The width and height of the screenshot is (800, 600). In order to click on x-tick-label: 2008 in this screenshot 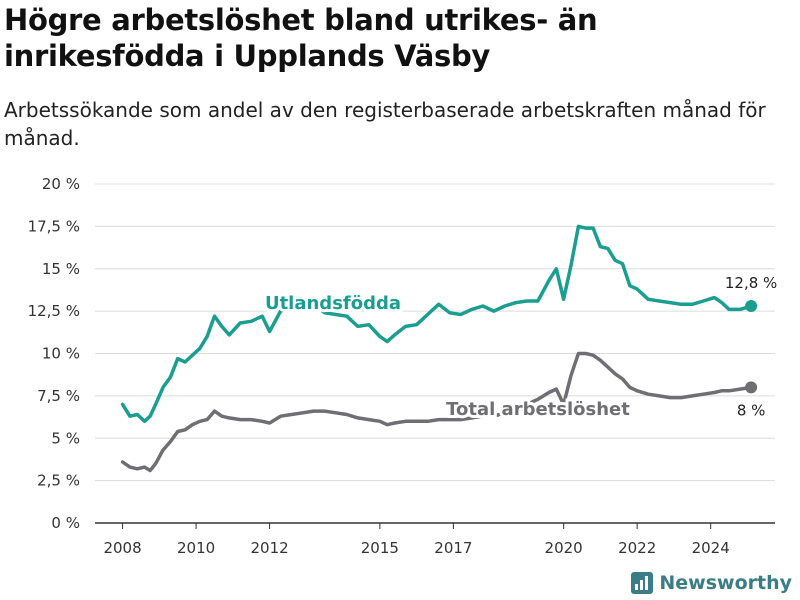, I will do `click(122, 548)`.